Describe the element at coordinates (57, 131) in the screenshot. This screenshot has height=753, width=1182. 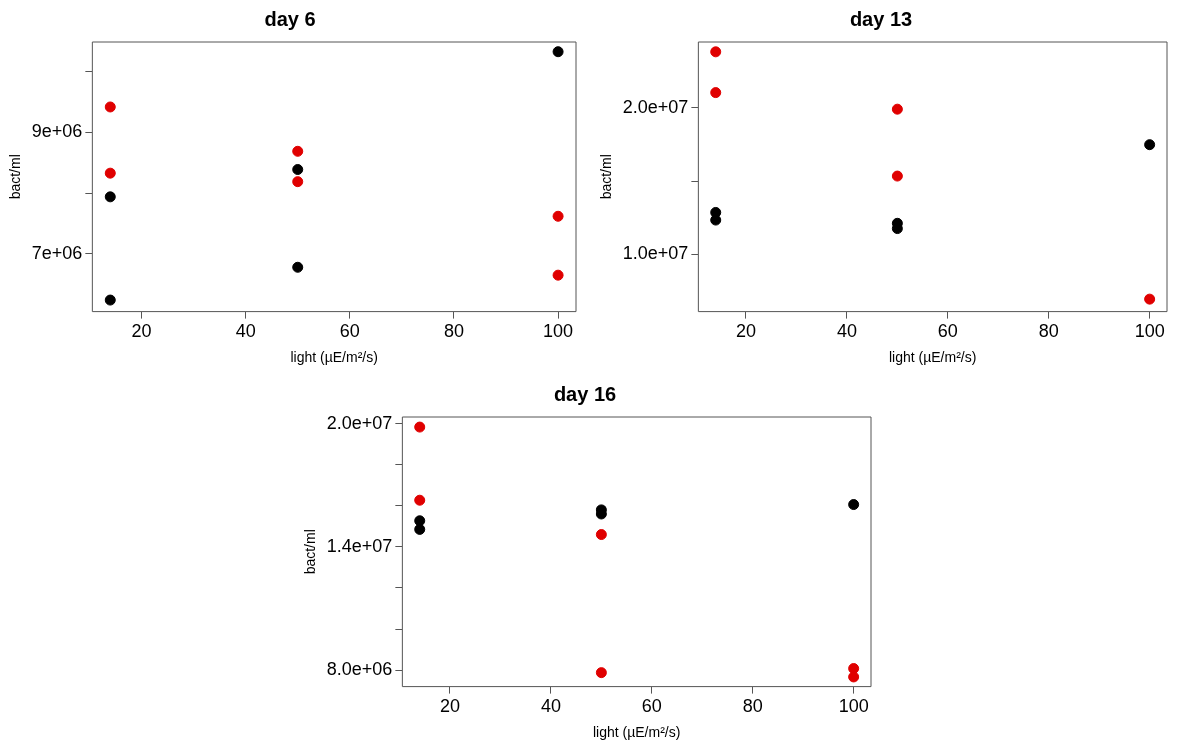
I see `y-tick-label: 9e+06` at that location.